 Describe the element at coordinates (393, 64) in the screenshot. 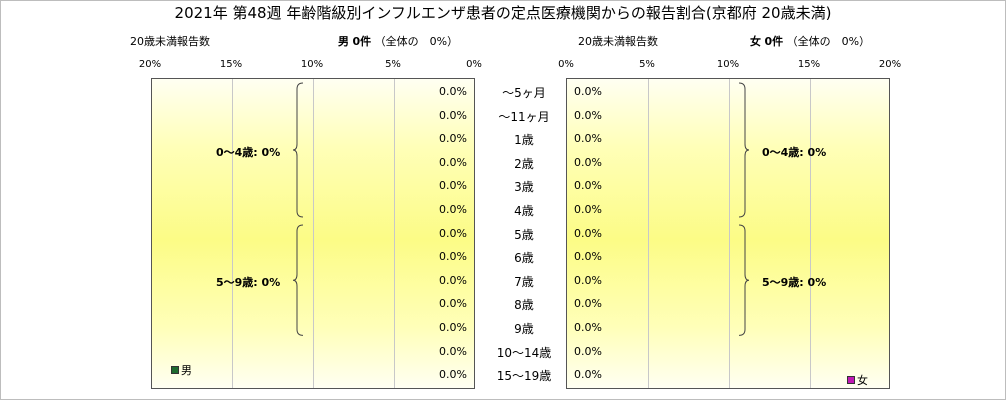

I see `left-tick-label: 5%` at that location.